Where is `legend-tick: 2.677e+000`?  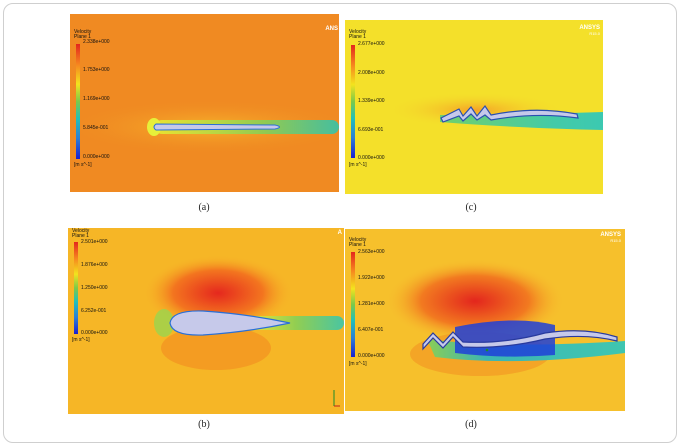 legend-tick: 2.677e+000 is located at coordinates (371, 44).